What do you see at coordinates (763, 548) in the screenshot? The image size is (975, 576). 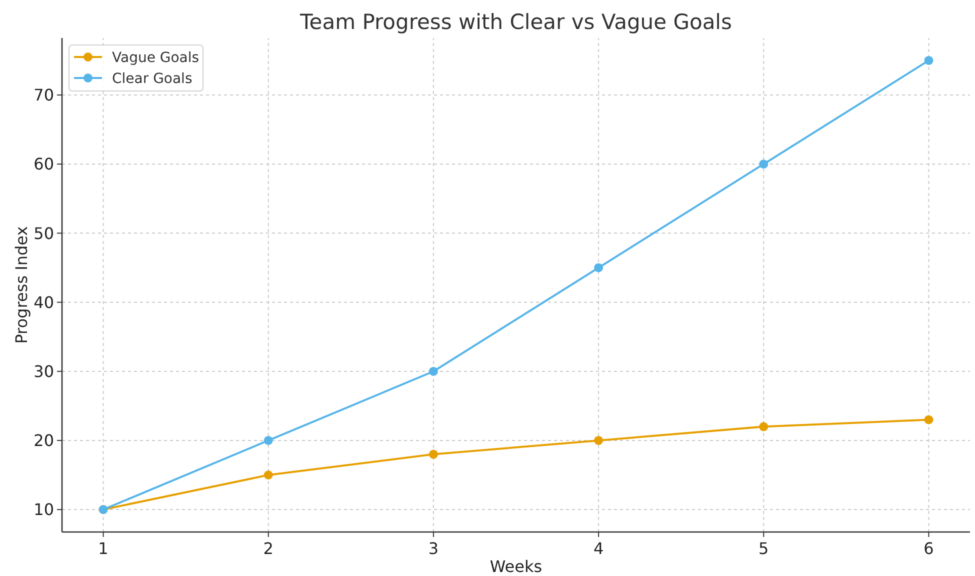 I see `x-tick-label: 5` at bounding box center [763, 548].